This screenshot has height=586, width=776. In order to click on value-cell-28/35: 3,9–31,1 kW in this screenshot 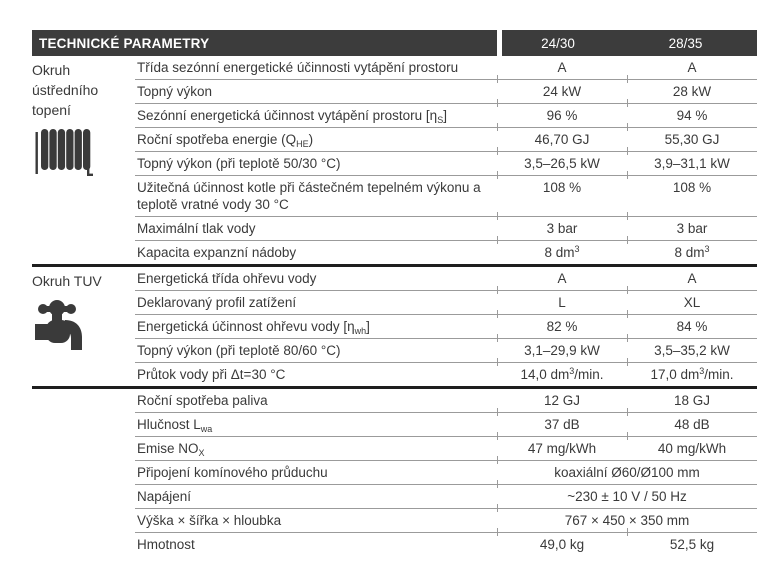, I will do `click(692, 159)`.